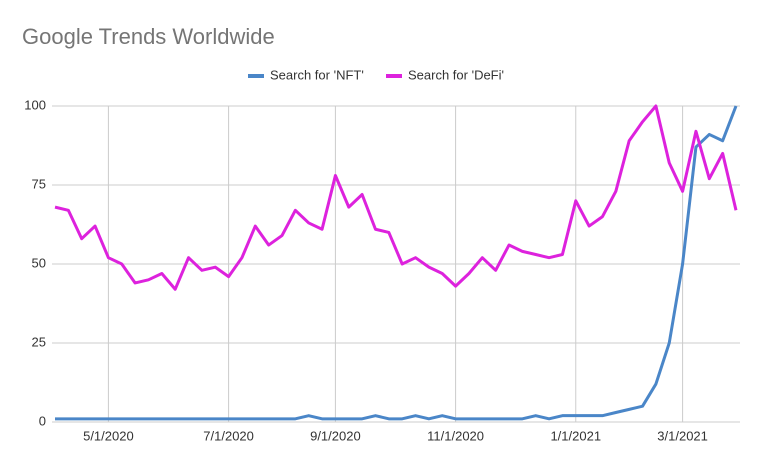 The width and height of the screenshot is (760, 474). I want to click on y-tick-label: 0, so click(42, 420).